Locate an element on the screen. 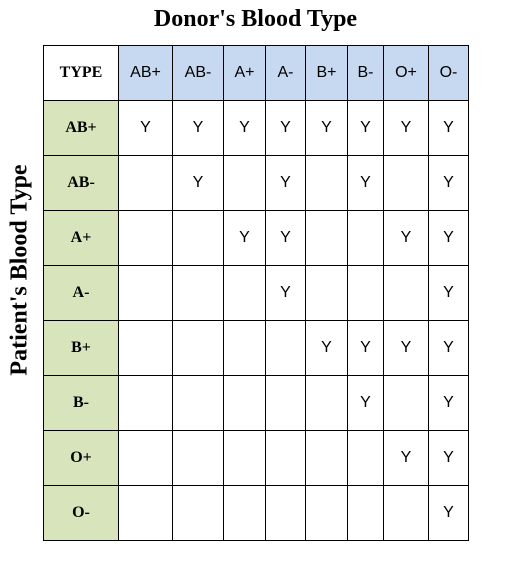  corner-cell: TYPE is located at coordinates (81, 73).